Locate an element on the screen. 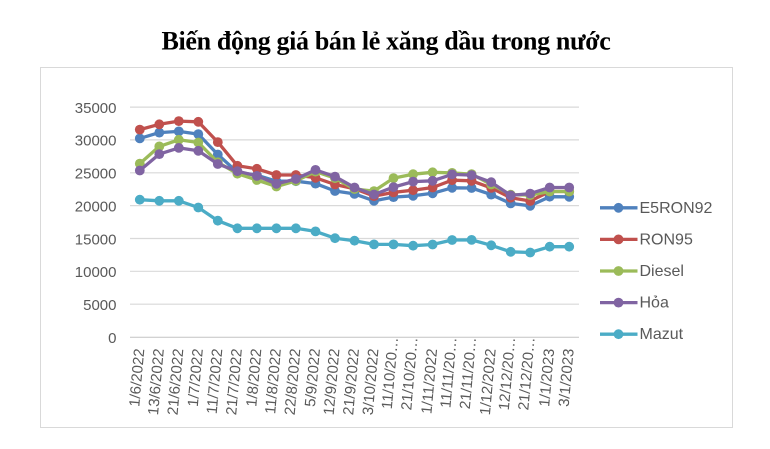 The height and width of the screenshot is (449, 770). svg-text:Biến động giá bán lẻ xăng dầu: Biến động giá bán lẻ xăng dầu trong nước is located at coordinates (386, 41).